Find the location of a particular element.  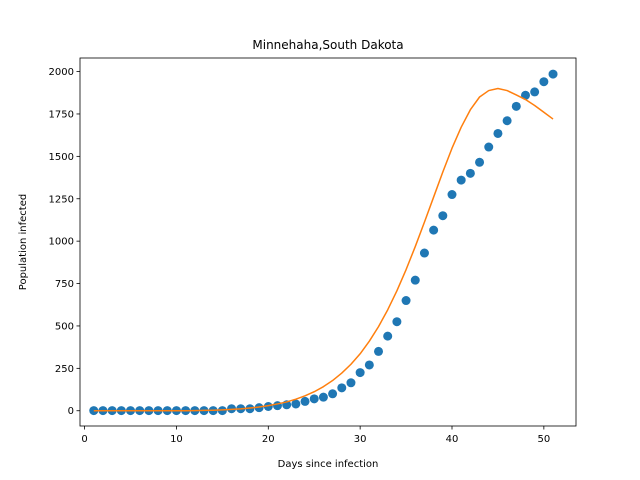

chart-title: Minnehaha,South Dakota is located at coordinates (327, 45).